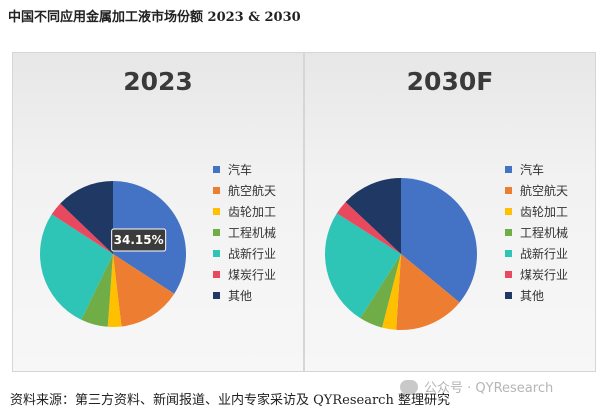 Image resolution: width=599 pixels, height=411 pixels. I want to click on watermark: 公众号 · QYResearch, so click(476, 386).